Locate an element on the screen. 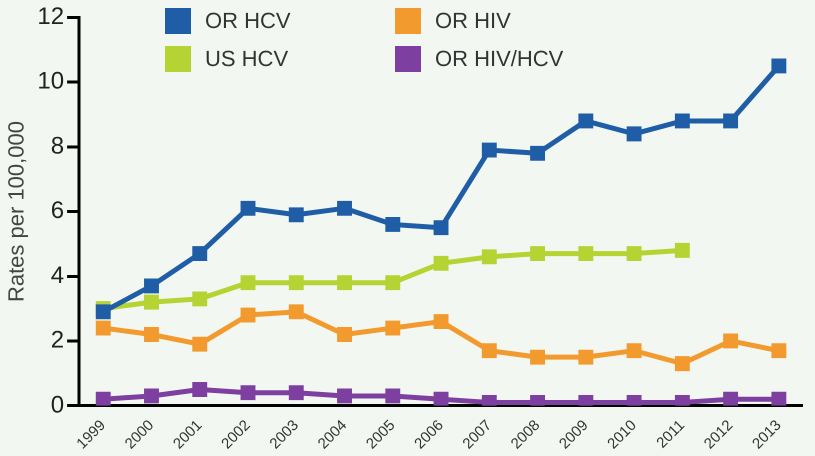 This screenshot has width=815, height=456. y-tick-label: 4 is located at coordinates (57, 275).